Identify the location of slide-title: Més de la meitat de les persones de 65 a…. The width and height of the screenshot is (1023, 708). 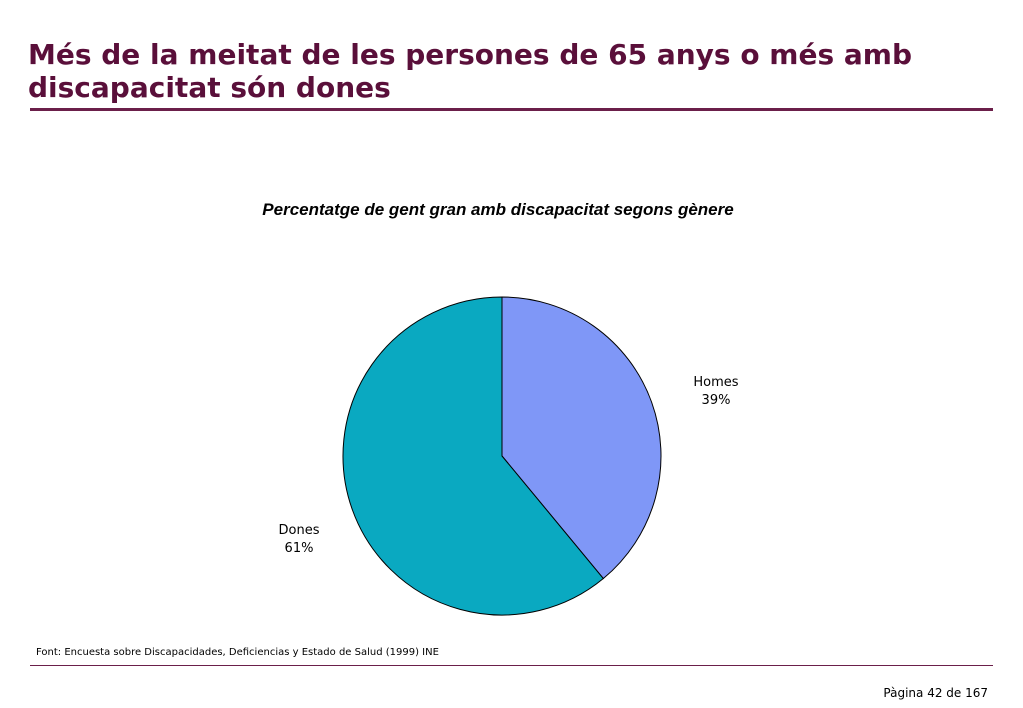
(470, 71).